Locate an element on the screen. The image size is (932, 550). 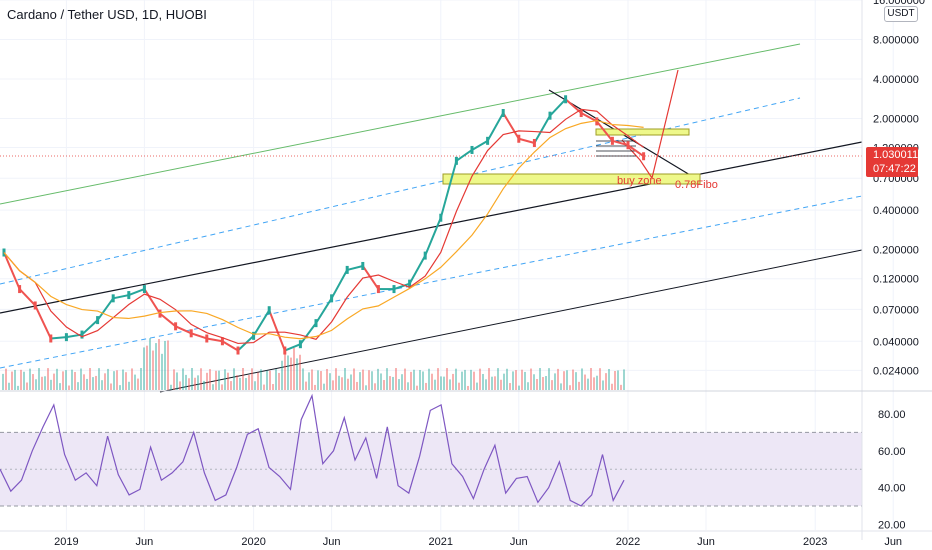
y-tick-label: 0.070000 is located at coordinates (896, 310).